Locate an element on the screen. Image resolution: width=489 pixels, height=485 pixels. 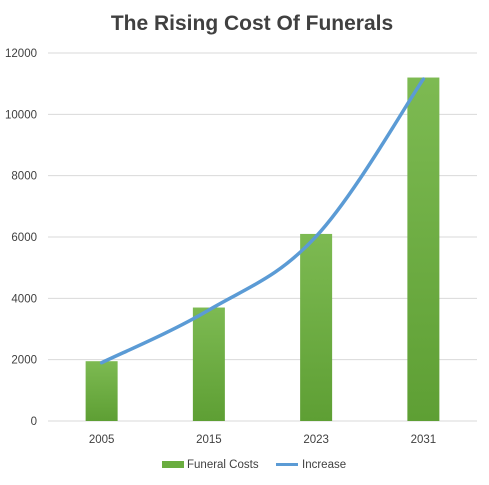
y-tick-label-2000: 2000 is located at coordinates (24, 361).